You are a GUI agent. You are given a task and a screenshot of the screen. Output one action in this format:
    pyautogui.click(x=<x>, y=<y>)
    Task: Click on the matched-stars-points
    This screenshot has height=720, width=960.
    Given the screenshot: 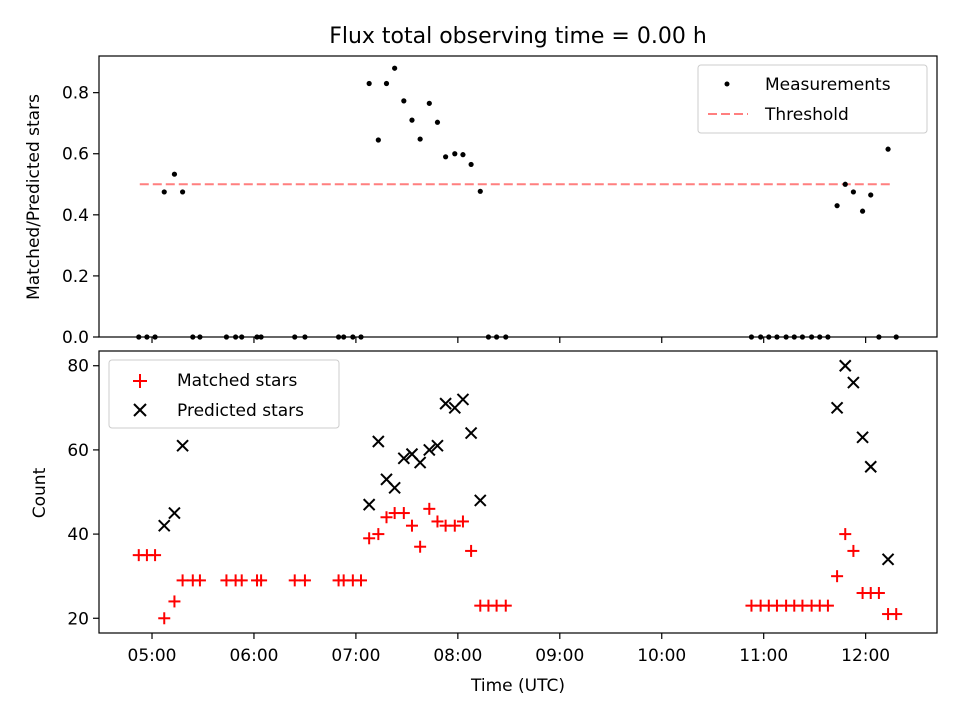 What is the action you would take?
    pyautogui.click(x=517, y=563)
    